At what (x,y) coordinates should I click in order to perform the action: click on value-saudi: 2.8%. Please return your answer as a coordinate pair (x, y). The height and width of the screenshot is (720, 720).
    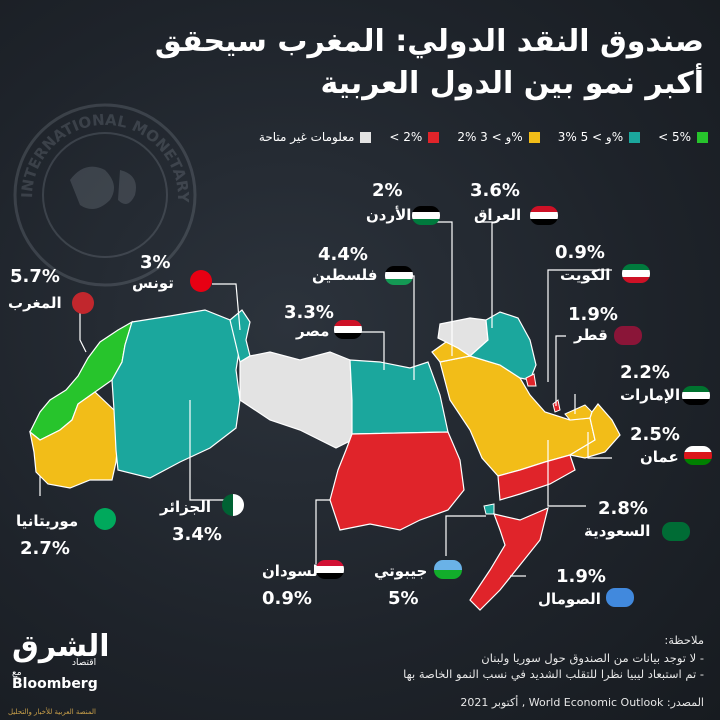
    Looking at the image, I should click on (623, 508).